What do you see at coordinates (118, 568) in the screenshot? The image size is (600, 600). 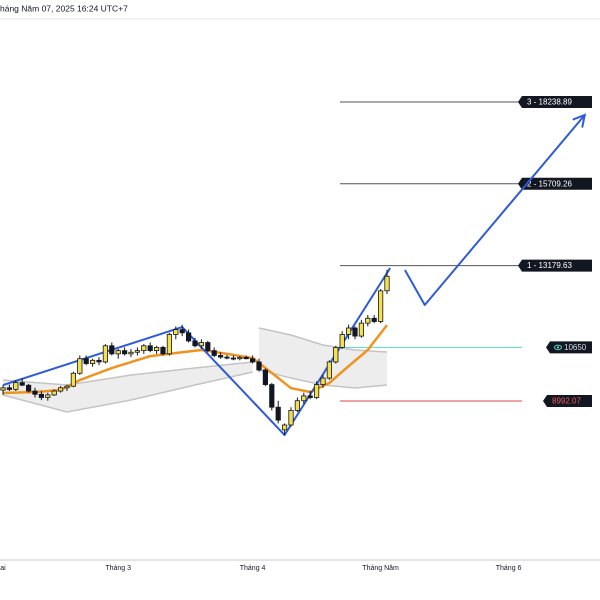 I see `x-tick-label: Tháng 3` at bounding box center [118, 568].